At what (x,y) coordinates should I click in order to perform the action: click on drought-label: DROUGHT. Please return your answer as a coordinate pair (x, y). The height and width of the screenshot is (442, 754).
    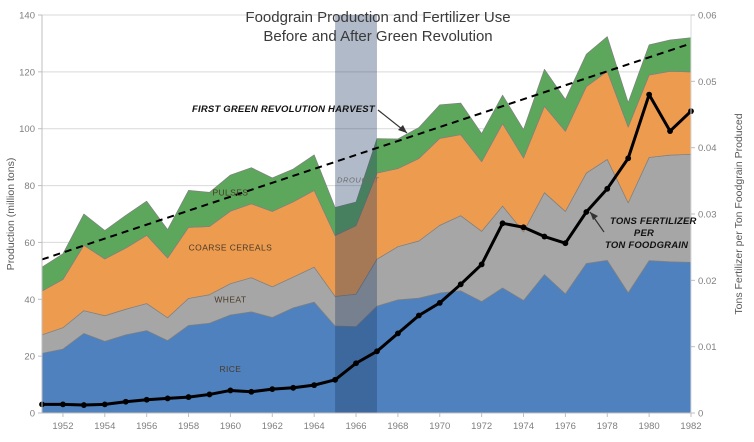
    Looking at the image, I should click on (358, 180).